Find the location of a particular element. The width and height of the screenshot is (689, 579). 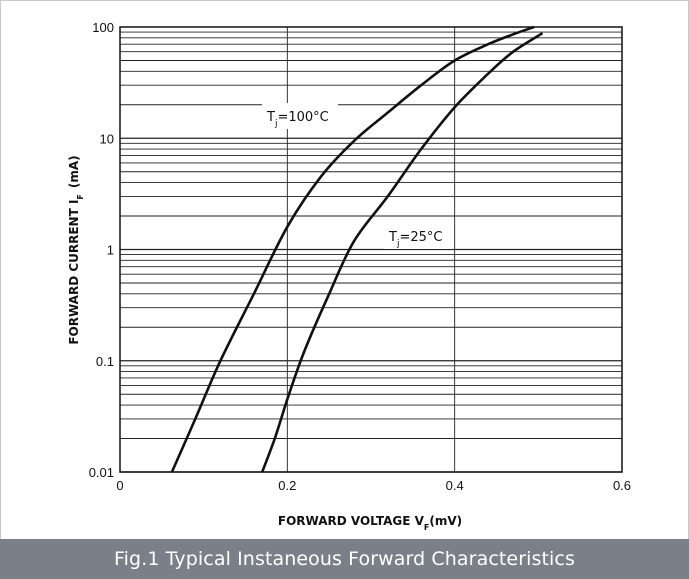

series-label-100c: Tj=100°C is located at coordinates (300, 116).